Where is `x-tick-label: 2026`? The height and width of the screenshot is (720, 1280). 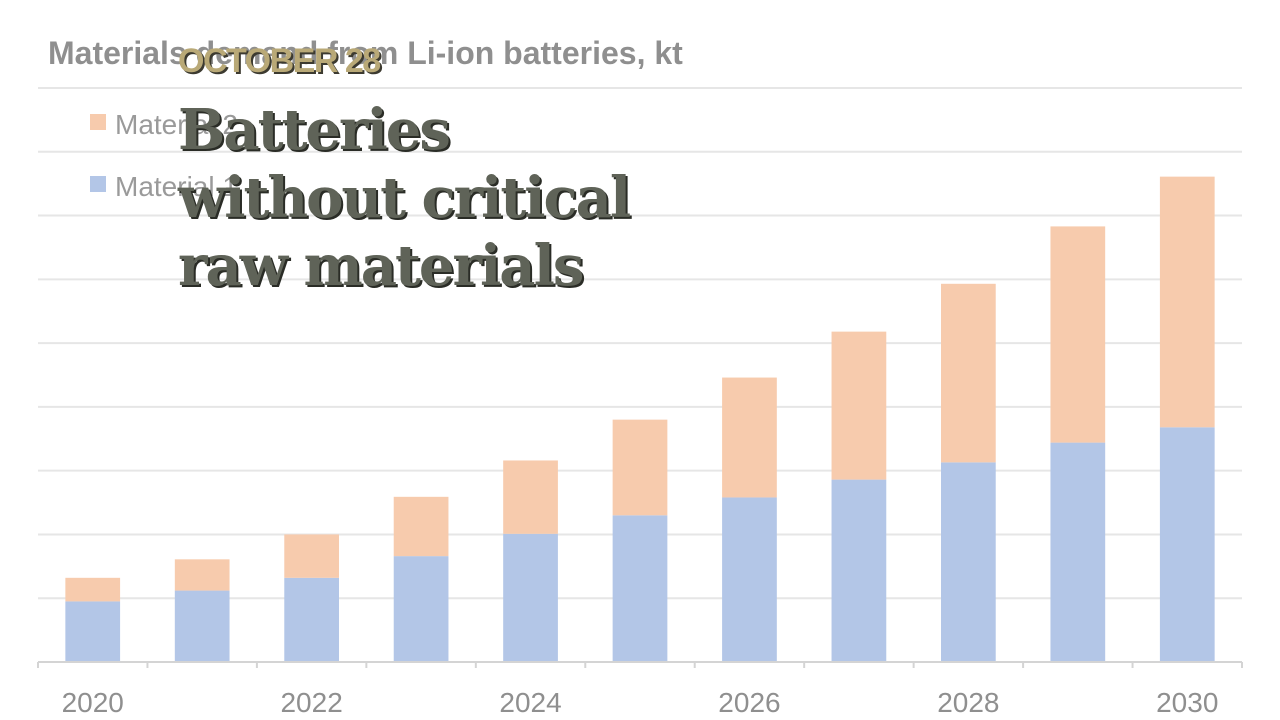
x-tick-label: 2026 is located at coordinates (749, 702).